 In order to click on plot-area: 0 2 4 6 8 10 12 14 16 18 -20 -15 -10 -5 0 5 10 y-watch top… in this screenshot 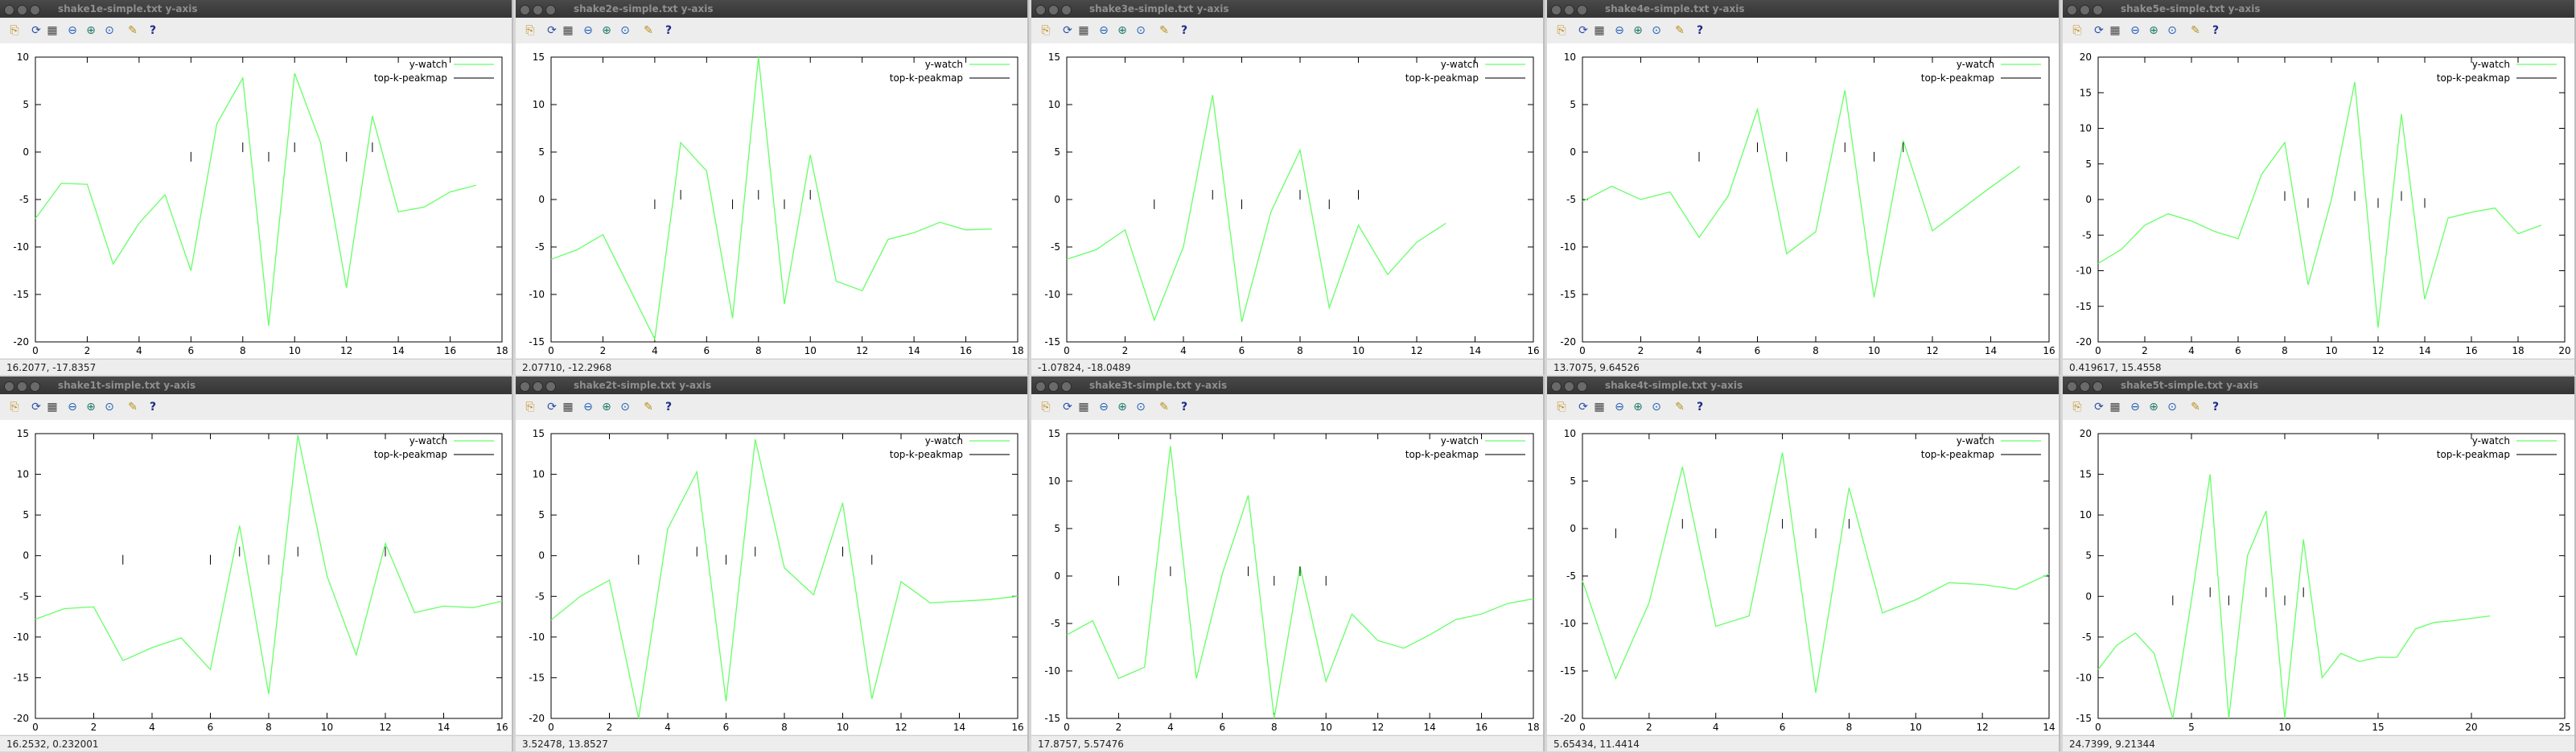, I will do `click(256, 200)`.